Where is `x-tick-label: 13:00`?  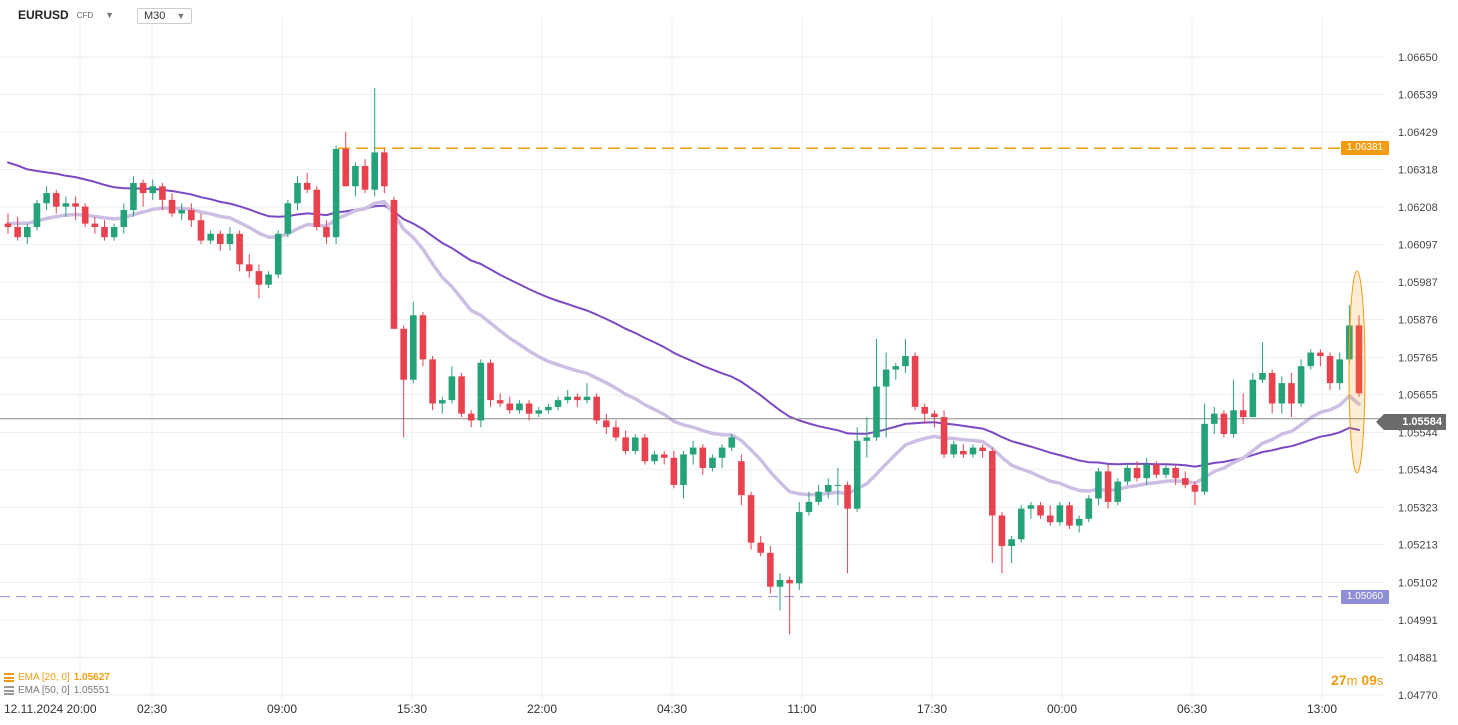 x-tick-label: 13:00 is located at coordinates (1322, 709).